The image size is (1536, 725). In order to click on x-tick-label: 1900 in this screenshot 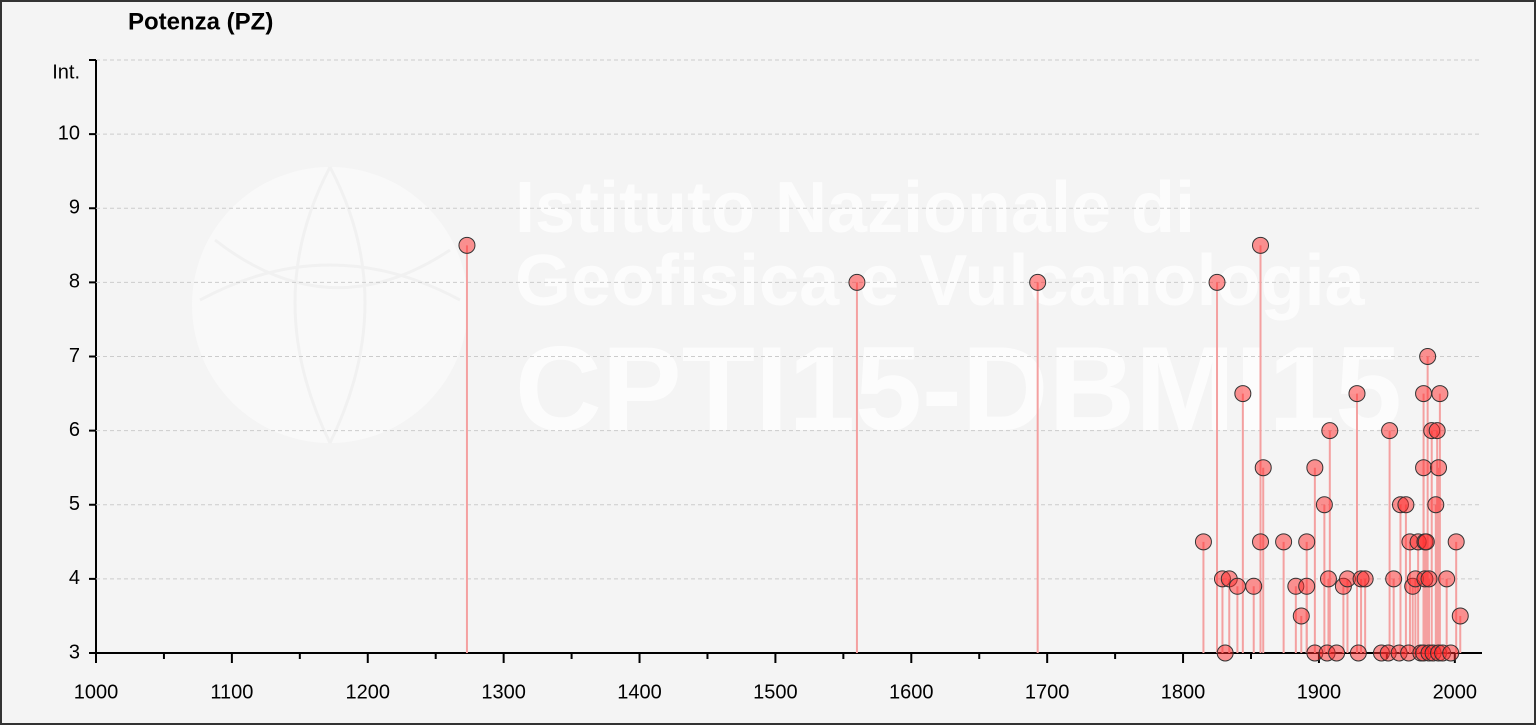, I will do `click(1319, 692)`.